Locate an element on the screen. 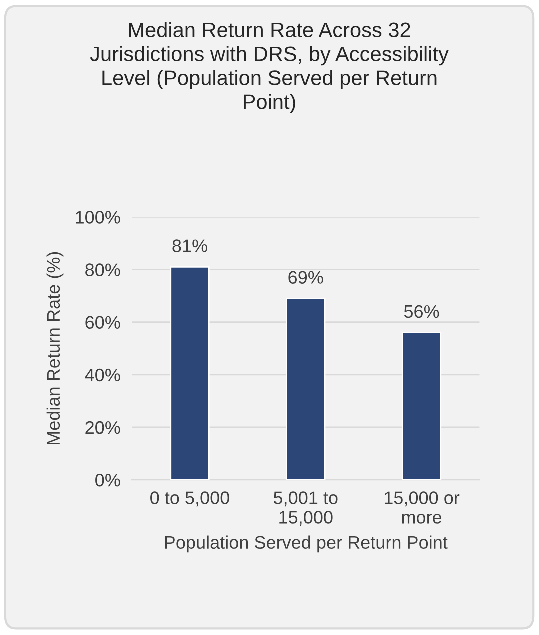 This screenshot has height=635, width=539. y-tick-label: 80% is located at coordinates (103, 270).